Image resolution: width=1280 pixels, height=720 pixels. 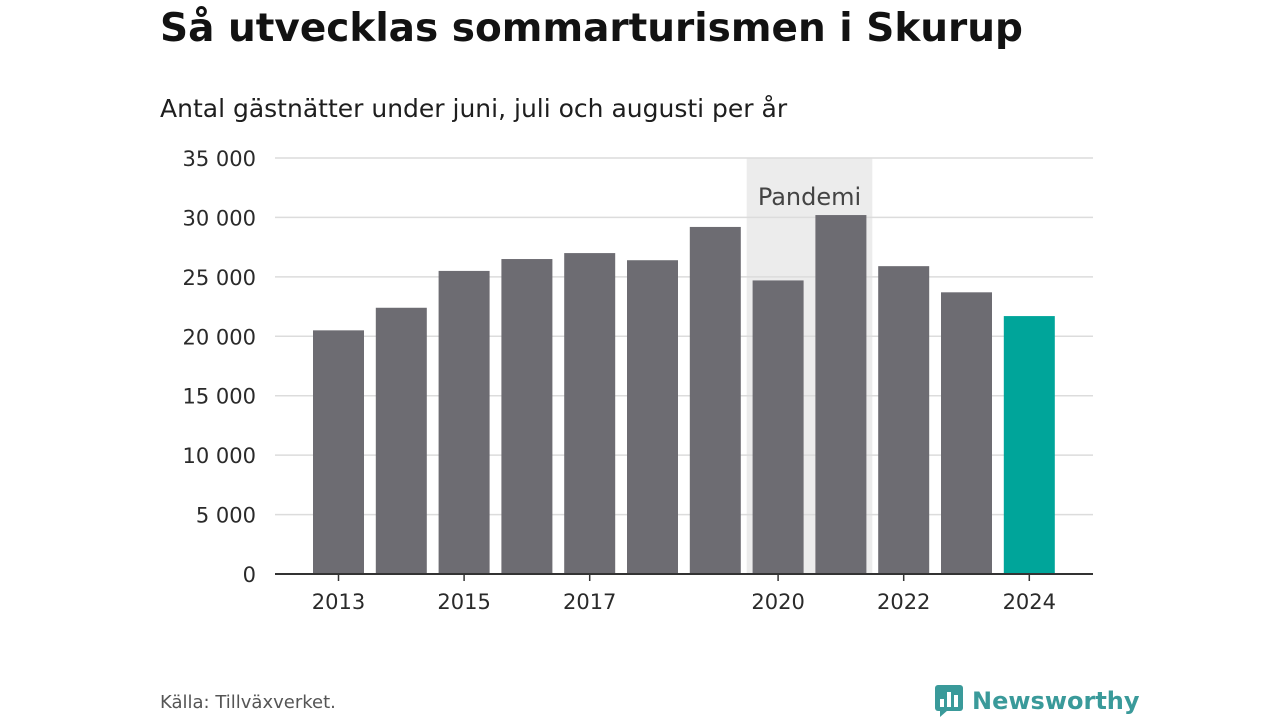 I want to click on bar-2016, so click(x=527, y=416).